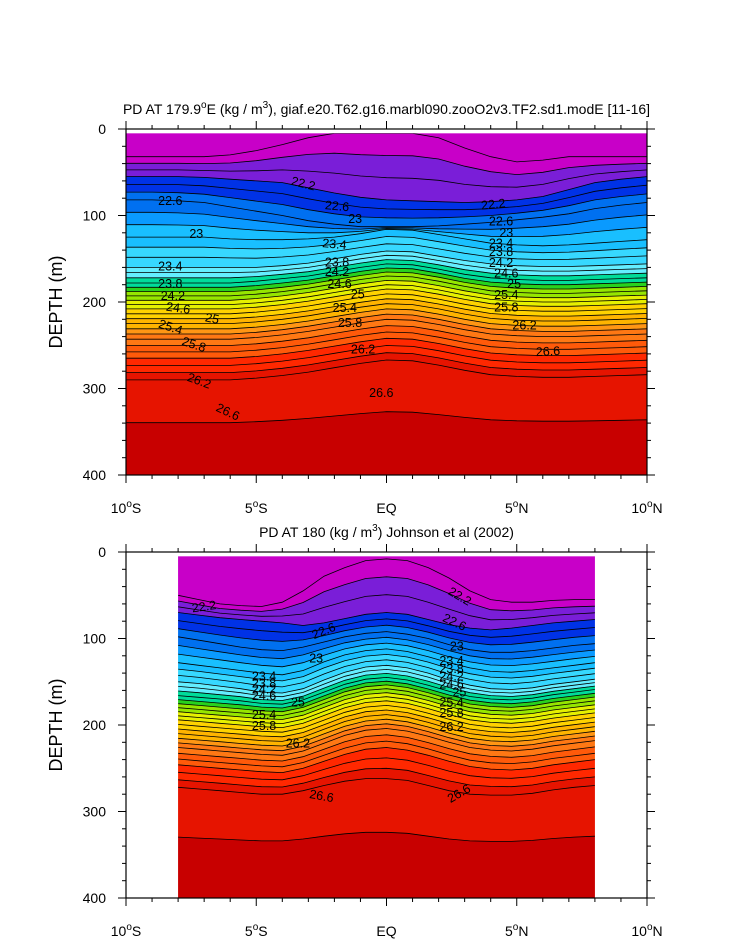 The image size is (733, 945). I want to click on x-tick-label: 10oS, so click(126, 507).